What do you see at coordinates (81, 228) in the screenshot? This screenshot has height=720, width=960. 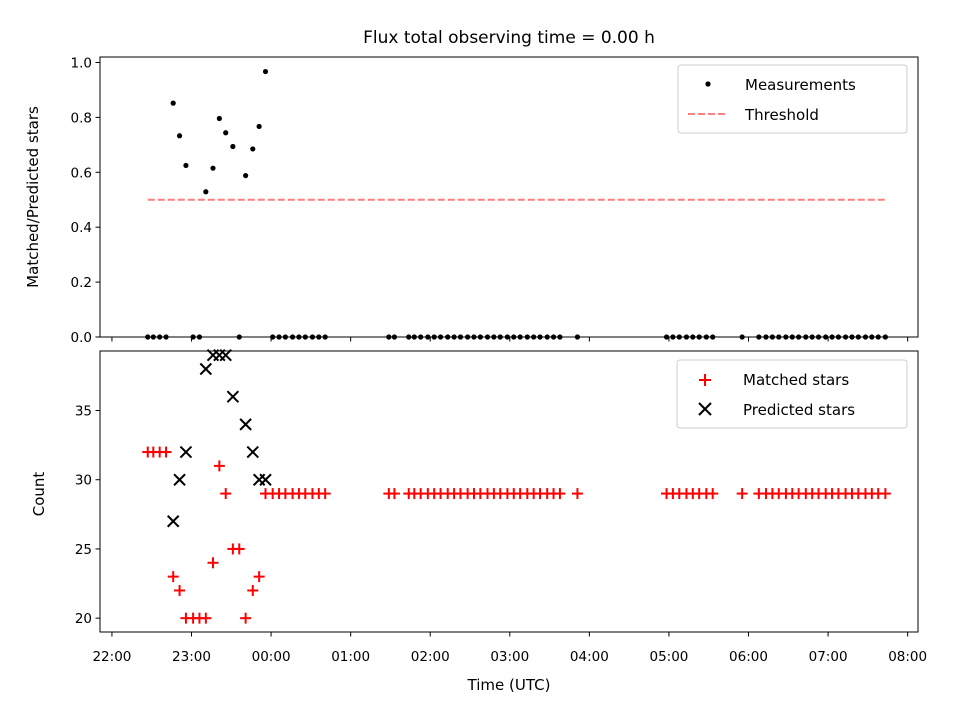 I see `top-y-tick-label: 0.4` at bounding box center [81, 228].